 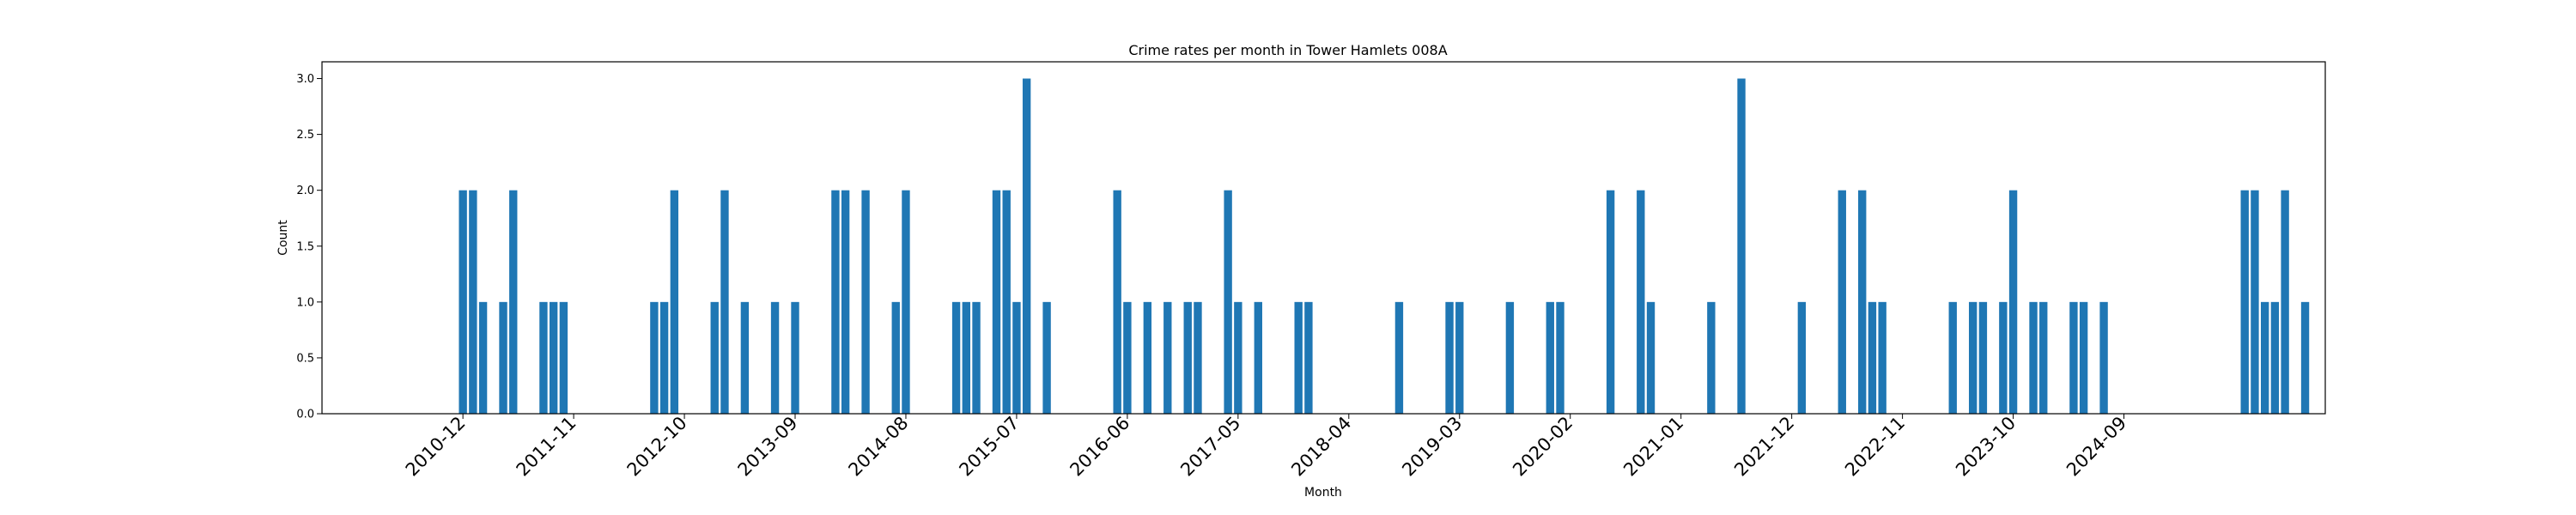 What do you see at coordinates (768, 447) in the screenshot?
I see `x-tick-label: 2013-09` at bounding box center [768, 447].